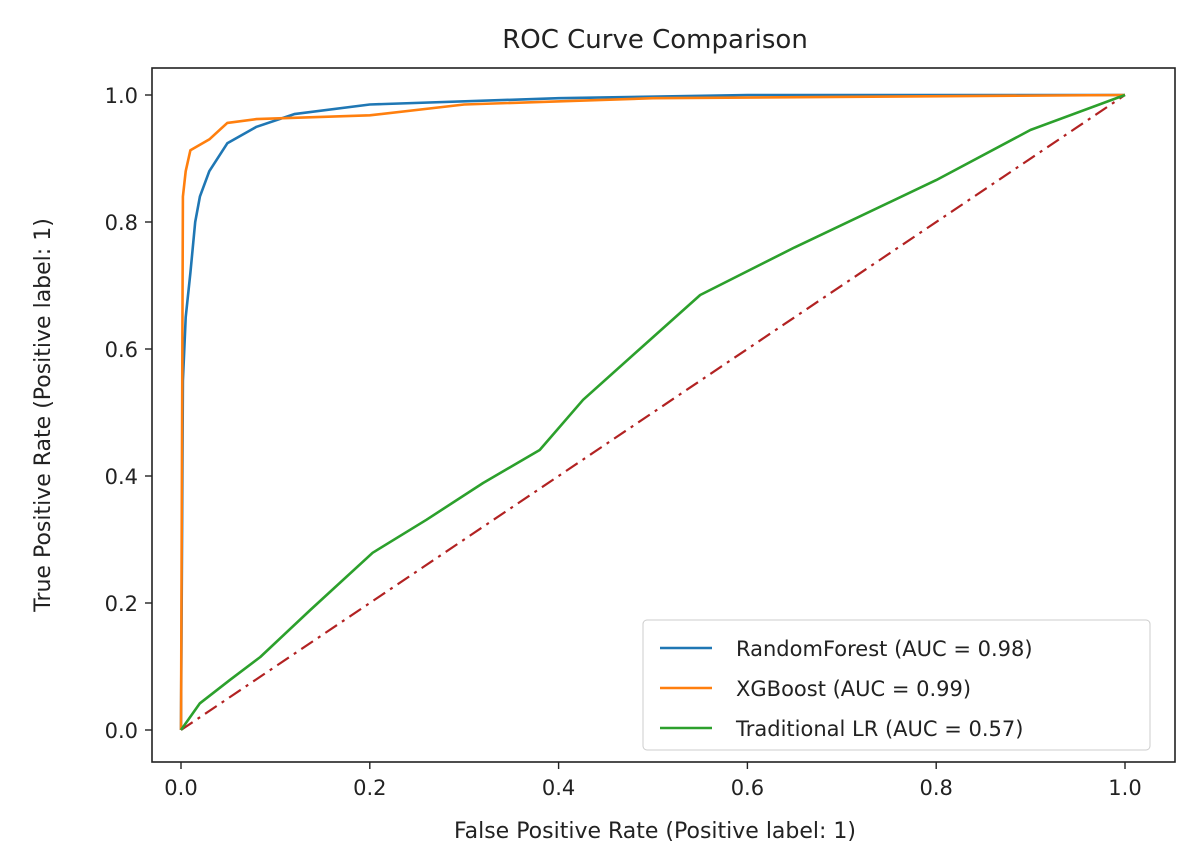 The height and width of the screenshot is (866, 1200). Describe the element at coordinates (180, 788) in the screenshot. I see `x-tick-label: 0.0` at that location.